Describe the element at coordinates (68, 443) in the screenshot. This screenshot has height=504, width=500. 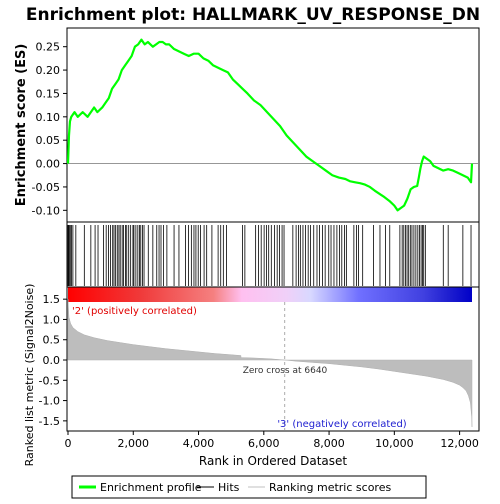
I see `x-tick-label: 0` at that location.